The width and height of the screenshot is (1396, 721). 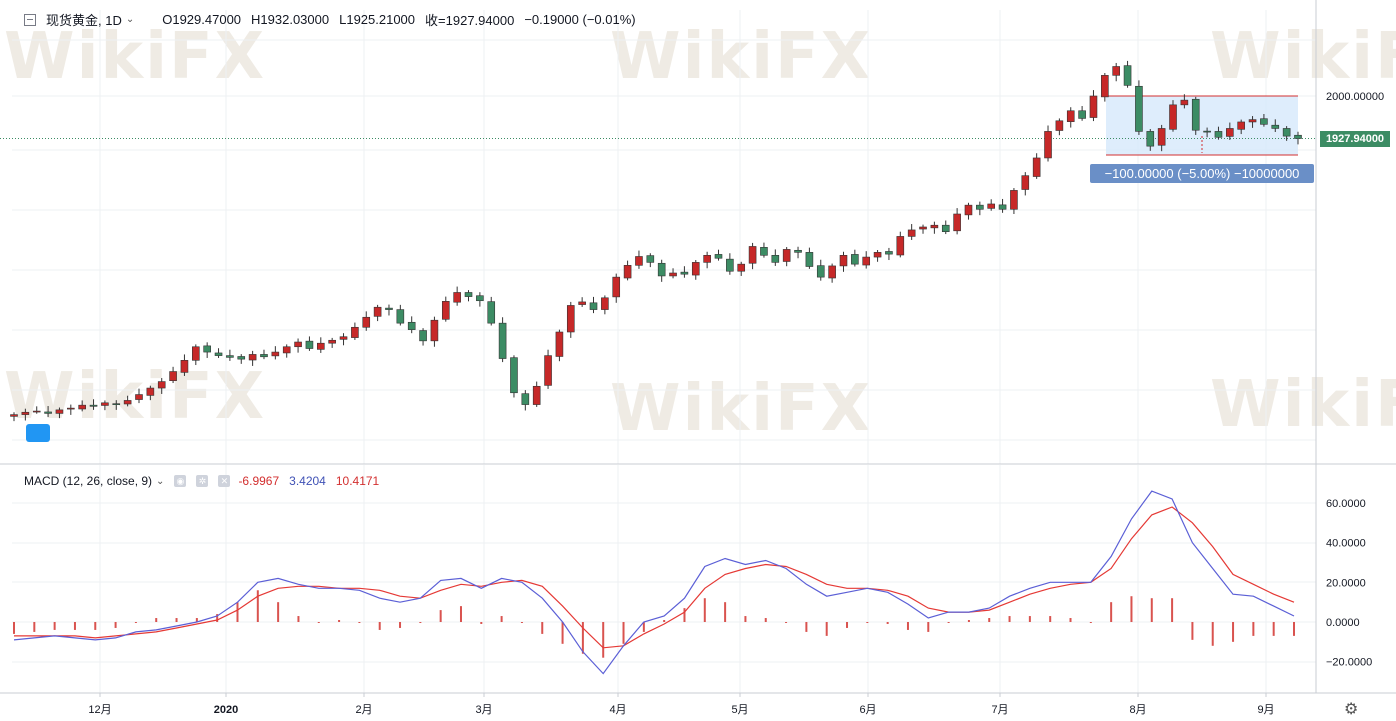 What do you see at coordinates (739, 710) in the screenshot?
I see `time-tick-label: 5月` at bounding box center [739, 710].